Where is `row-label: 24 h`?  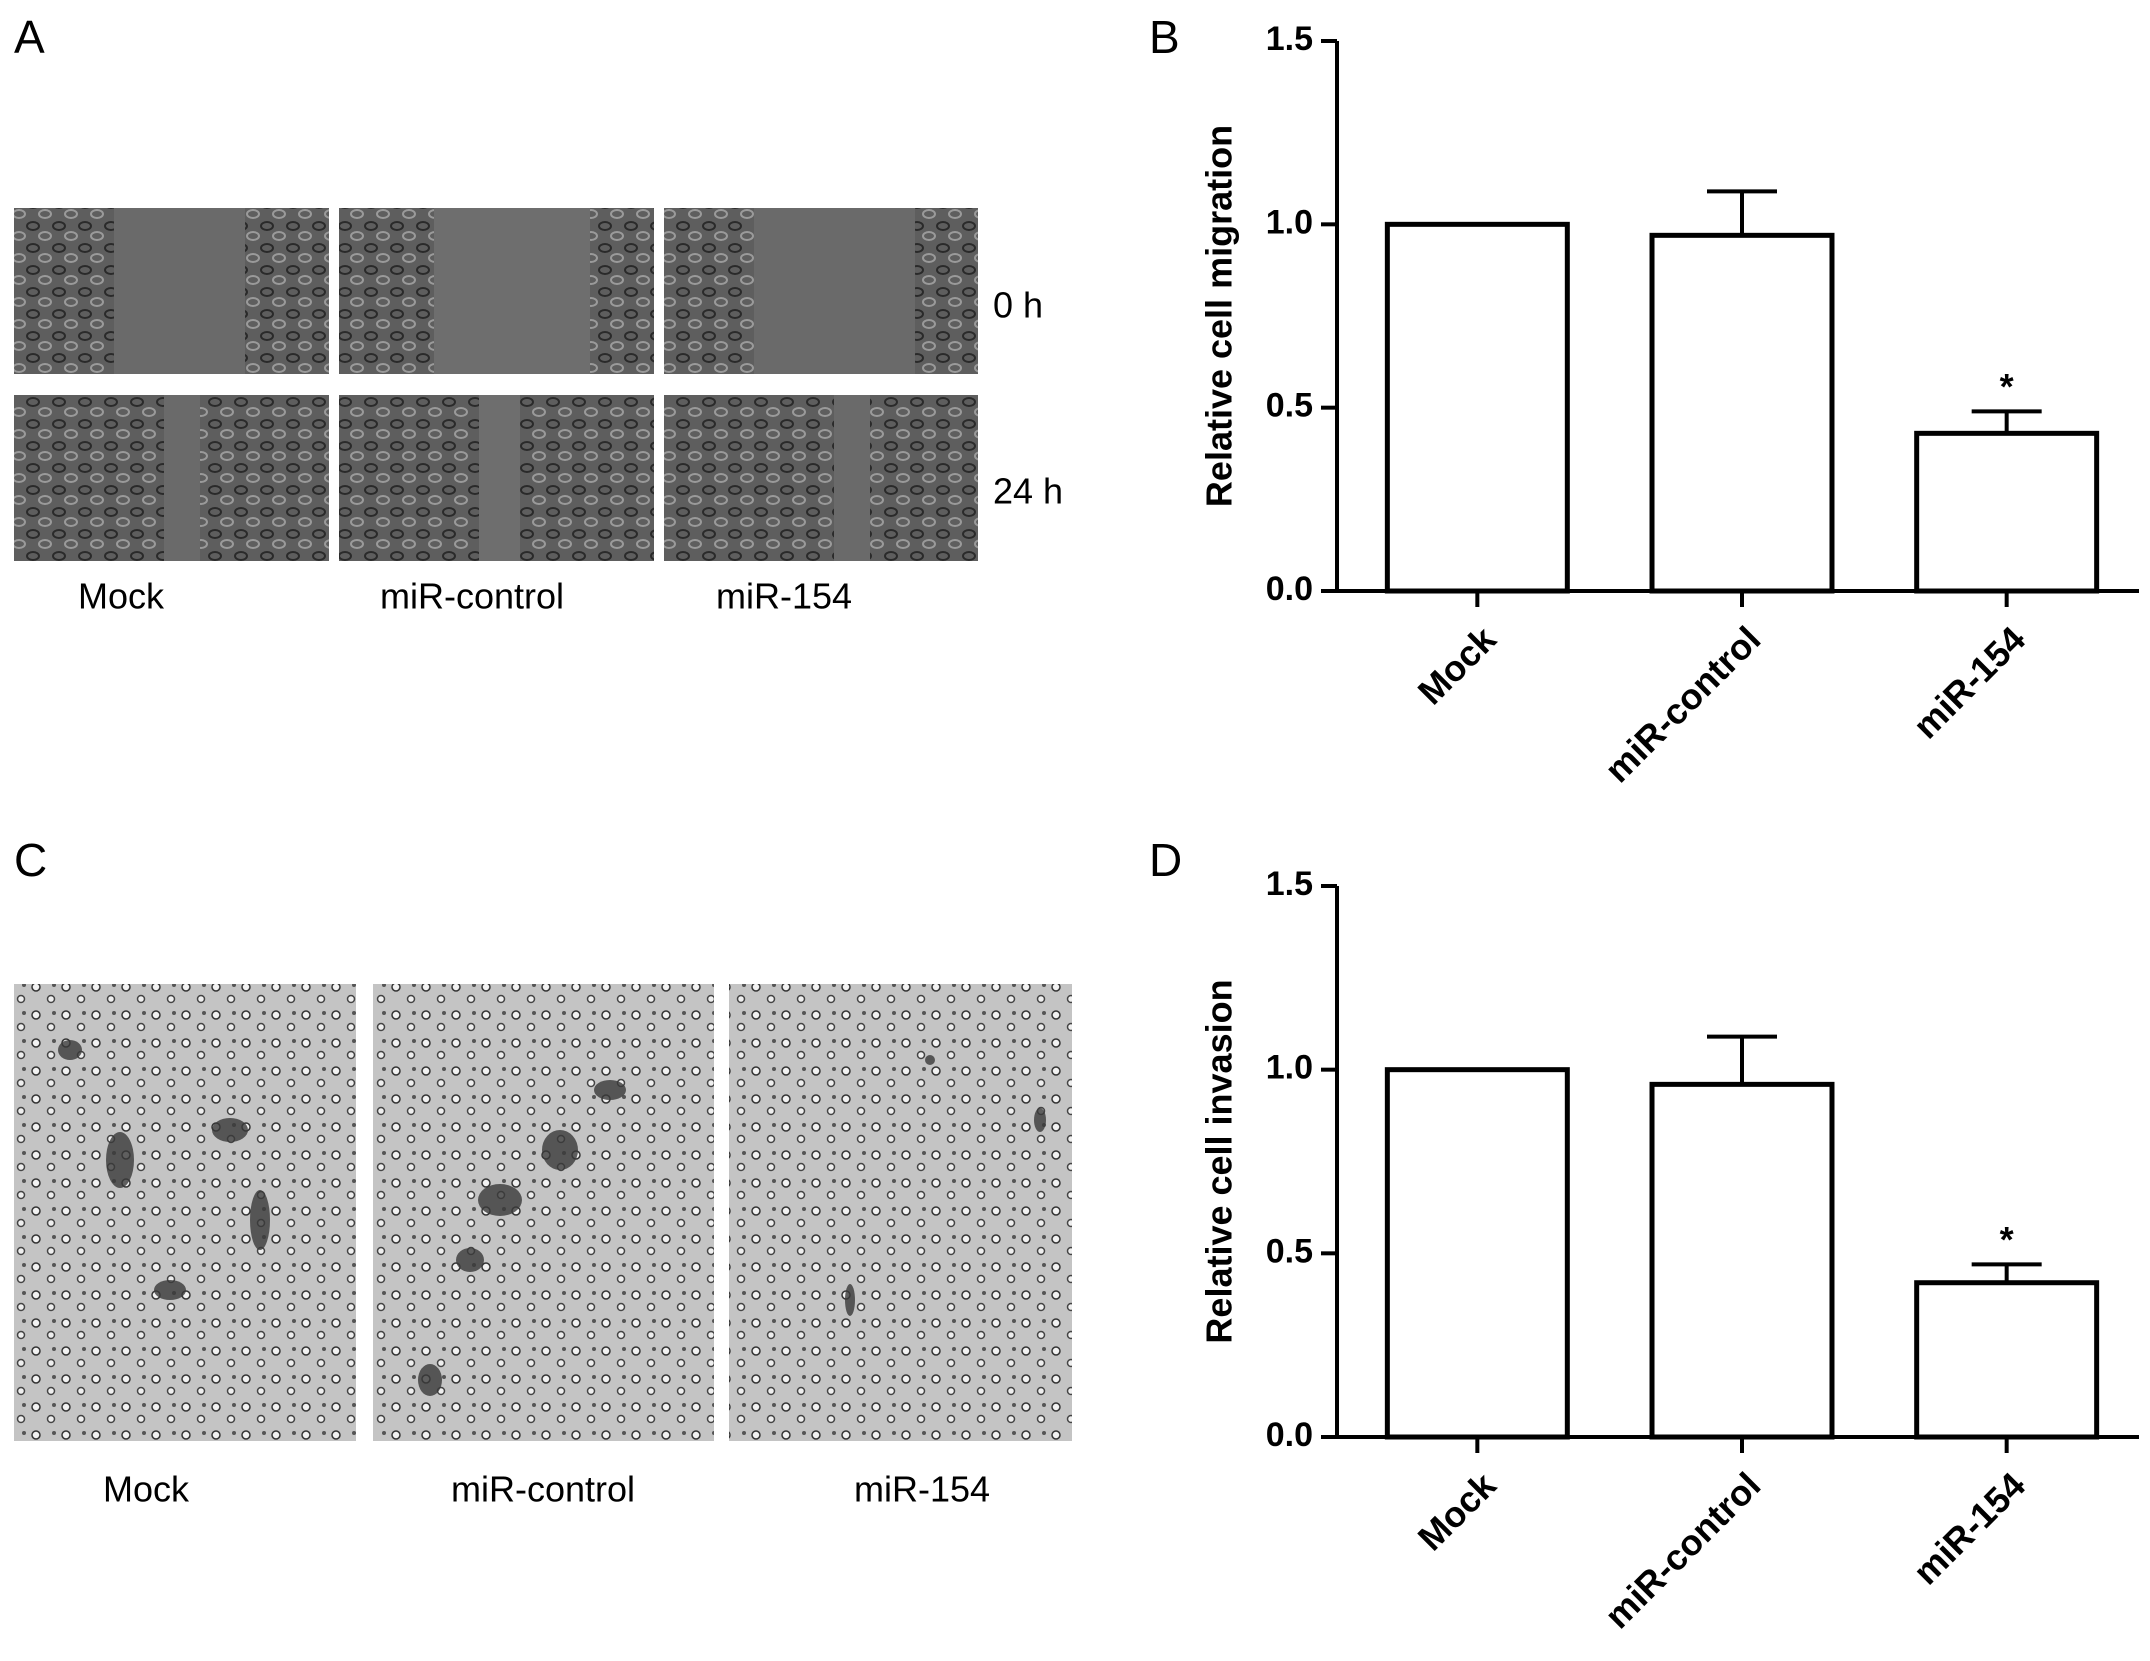
row-label: 24 h is located at coordinates (1028, 491).